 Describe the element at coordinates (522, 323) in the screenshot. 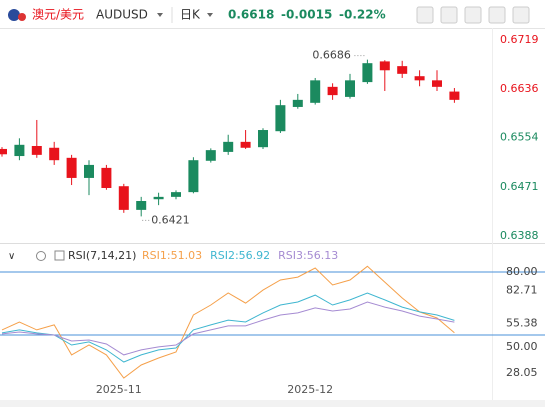

I see `y-tick-label: 55.38` at that location.